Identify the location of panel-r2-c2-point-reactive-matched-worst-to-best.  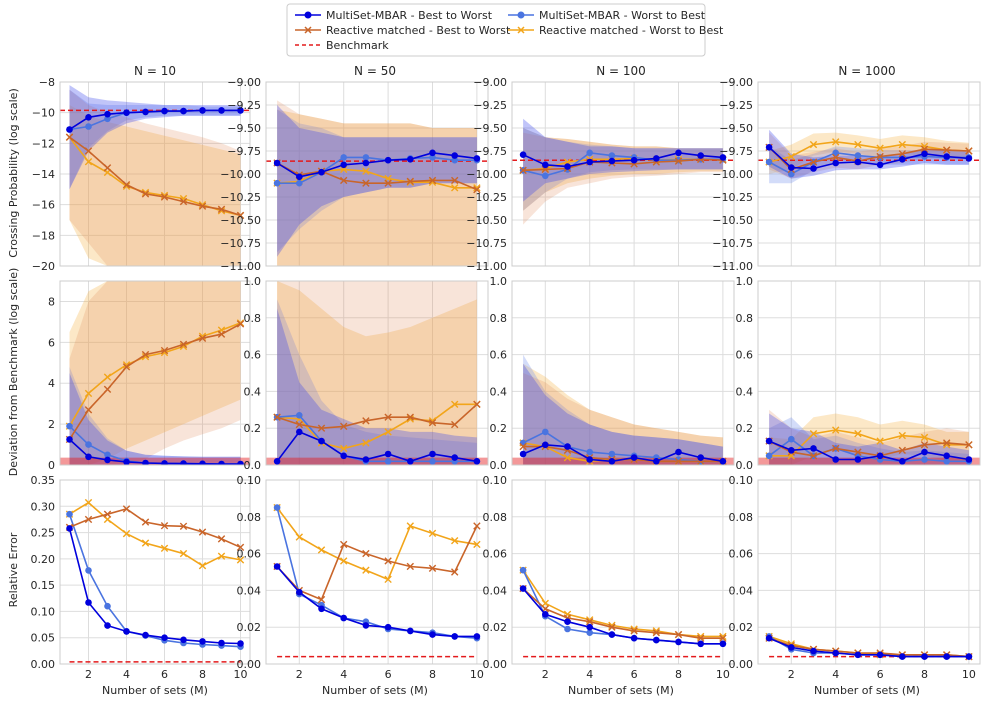
(366, 443).